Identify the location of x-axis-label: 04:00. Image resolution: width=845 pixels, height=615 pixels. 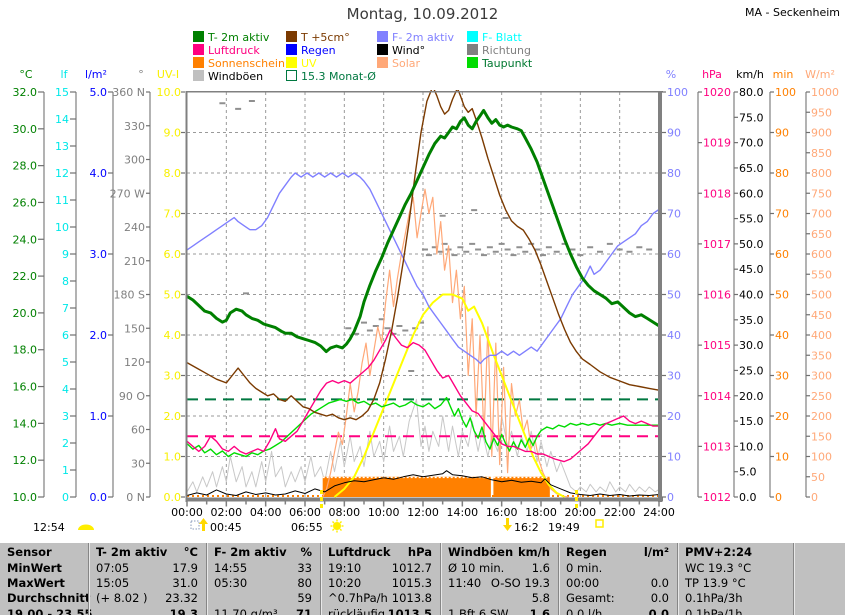
(266, 512).